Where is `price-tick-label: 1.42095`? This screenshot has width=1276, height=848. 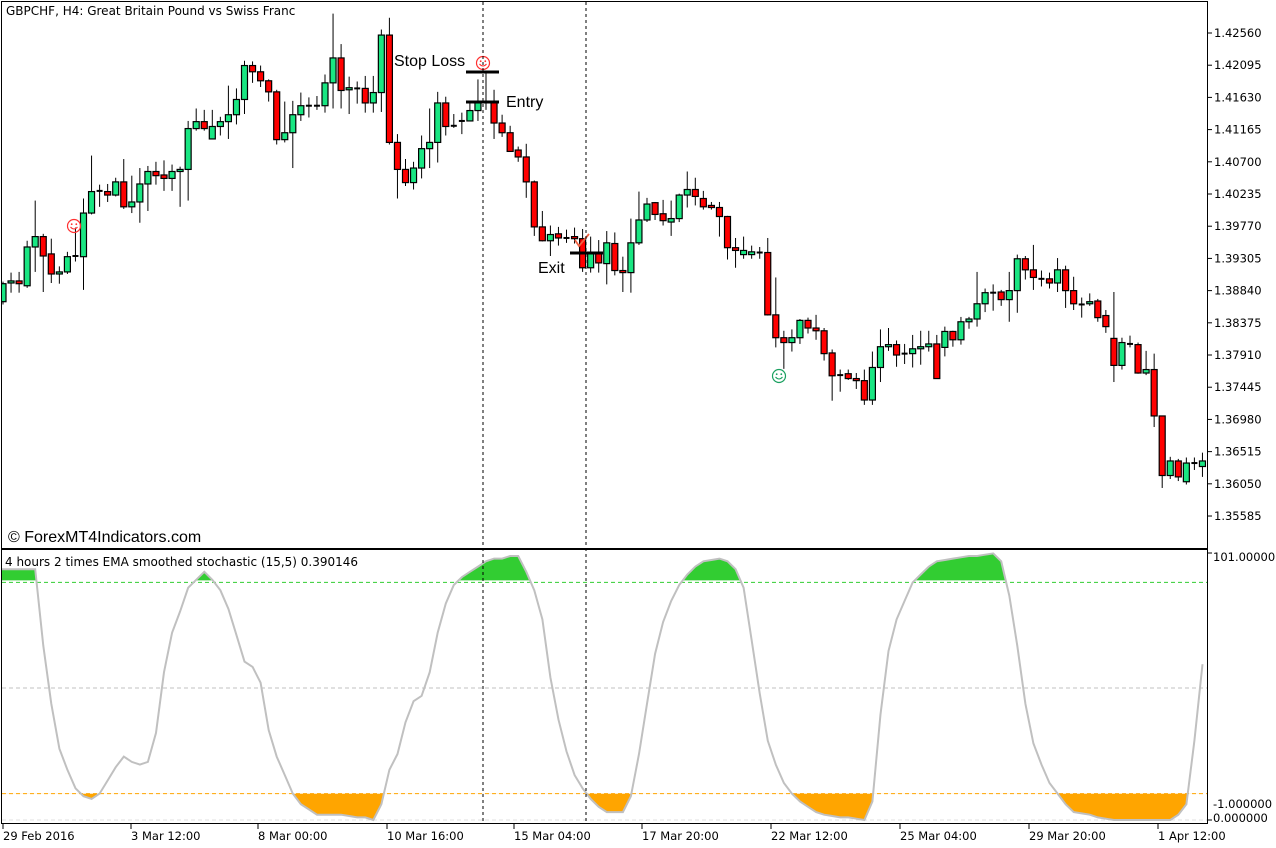
price-tick-label: 1.42095 is located at coordinates (1238, 65).